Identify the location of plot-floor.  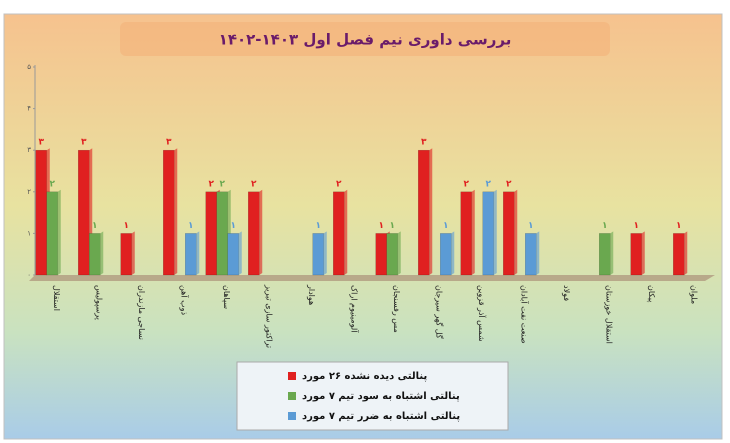
(372, 278).